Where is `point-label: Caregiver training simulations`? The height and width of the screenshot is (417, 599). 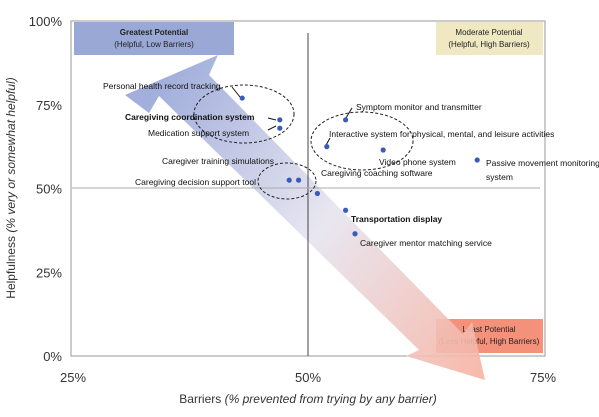
point-label: Caregiver training simulations is located at coordinates (218, 161).